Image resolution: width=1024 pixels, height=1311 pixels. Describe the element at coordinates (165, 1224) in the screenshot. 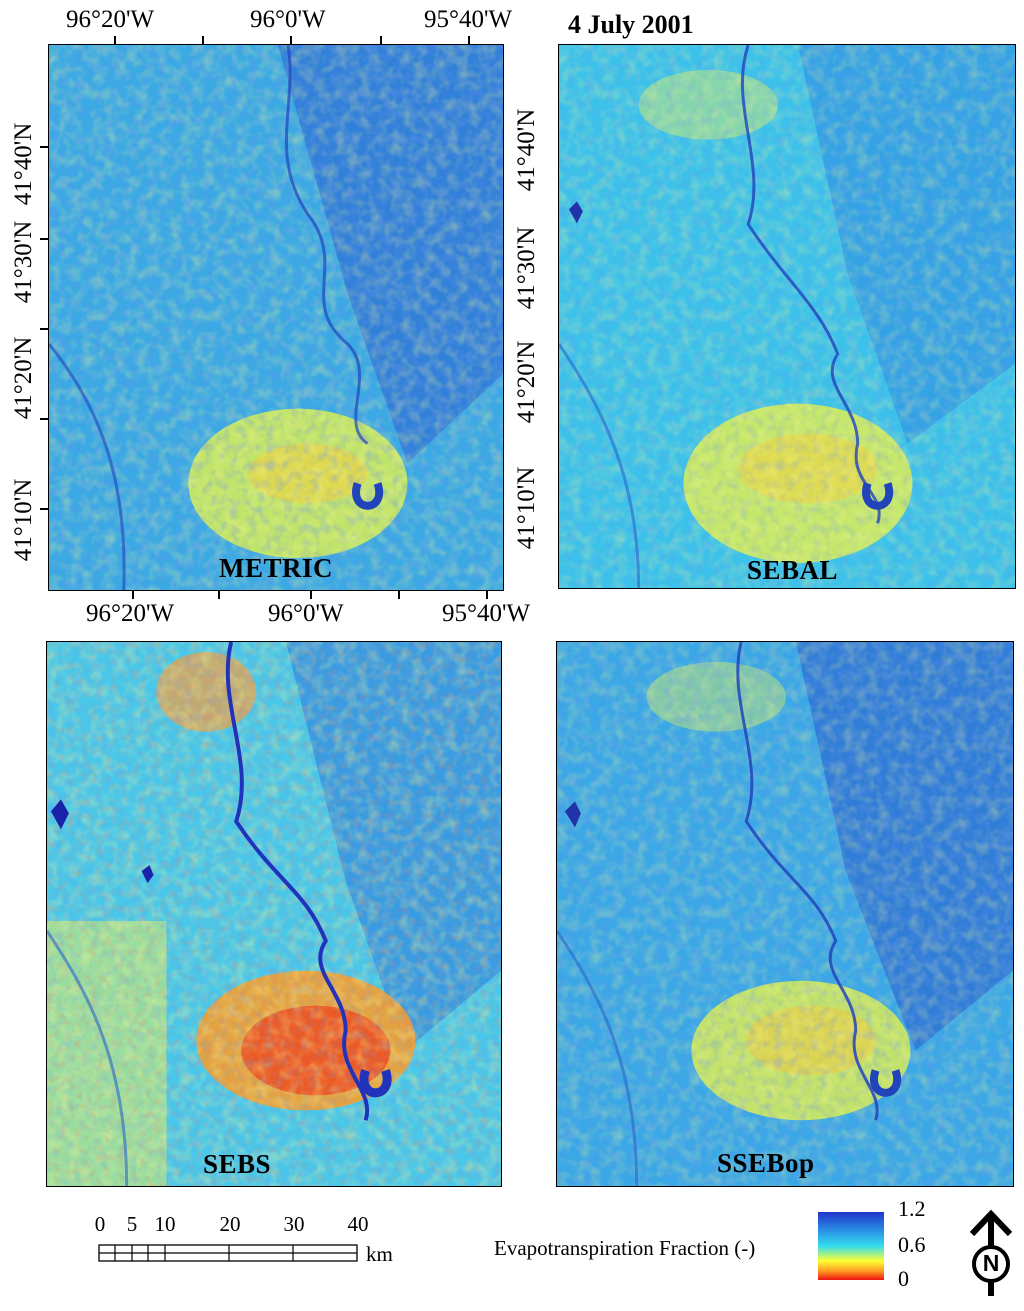

I see `scale-label-10: 10` at that location.